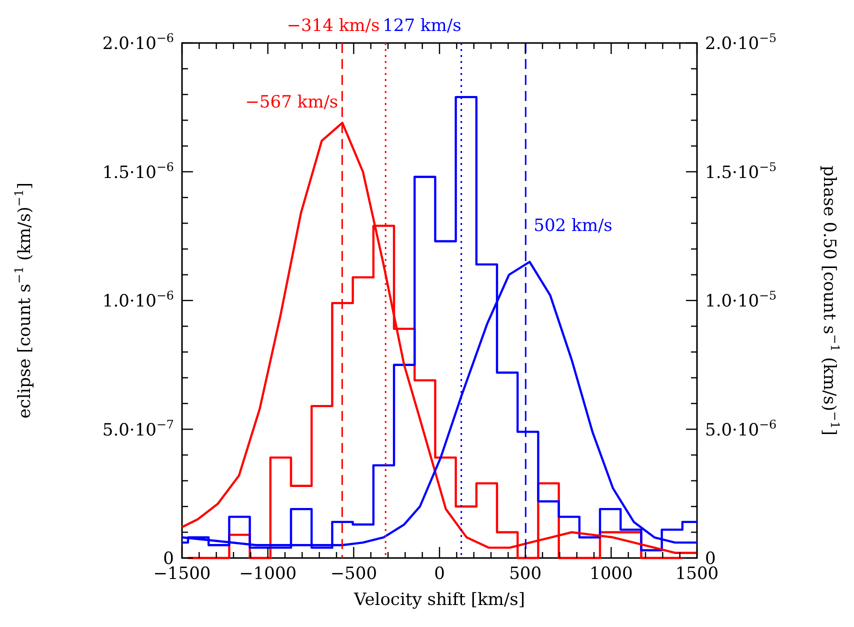 The height and width of the screenshot is (627, 854). I want to click on annotation: 502 km/s, so click(573, 226).